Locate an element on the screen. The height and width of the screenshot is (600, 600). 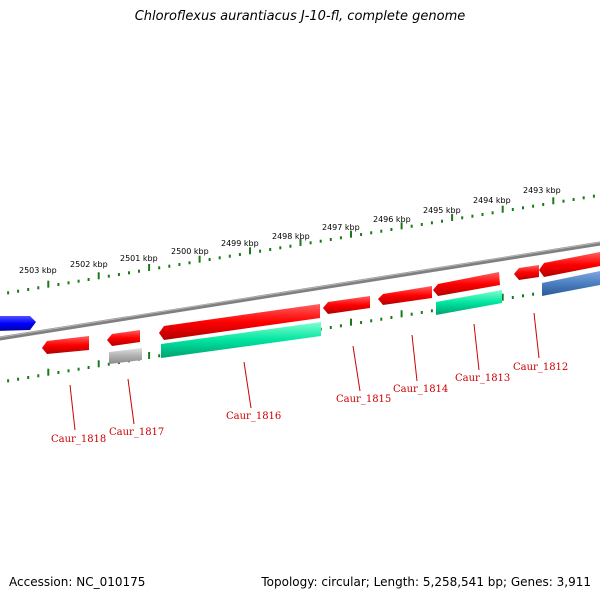
gene-label: Caur_1813 is located at coordinates (482, 378).